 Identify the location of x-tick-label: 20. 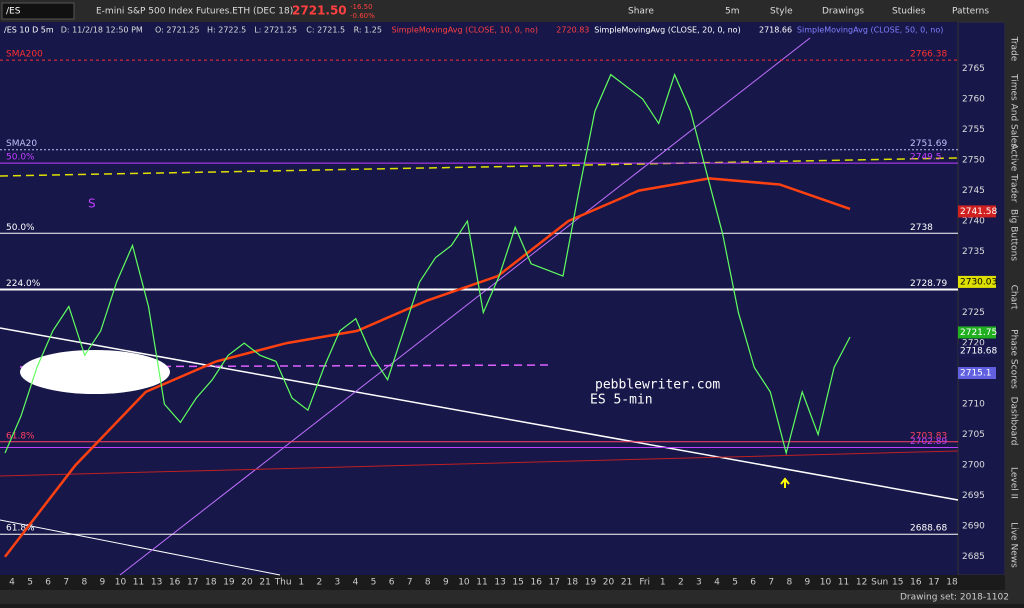
(609, 583).